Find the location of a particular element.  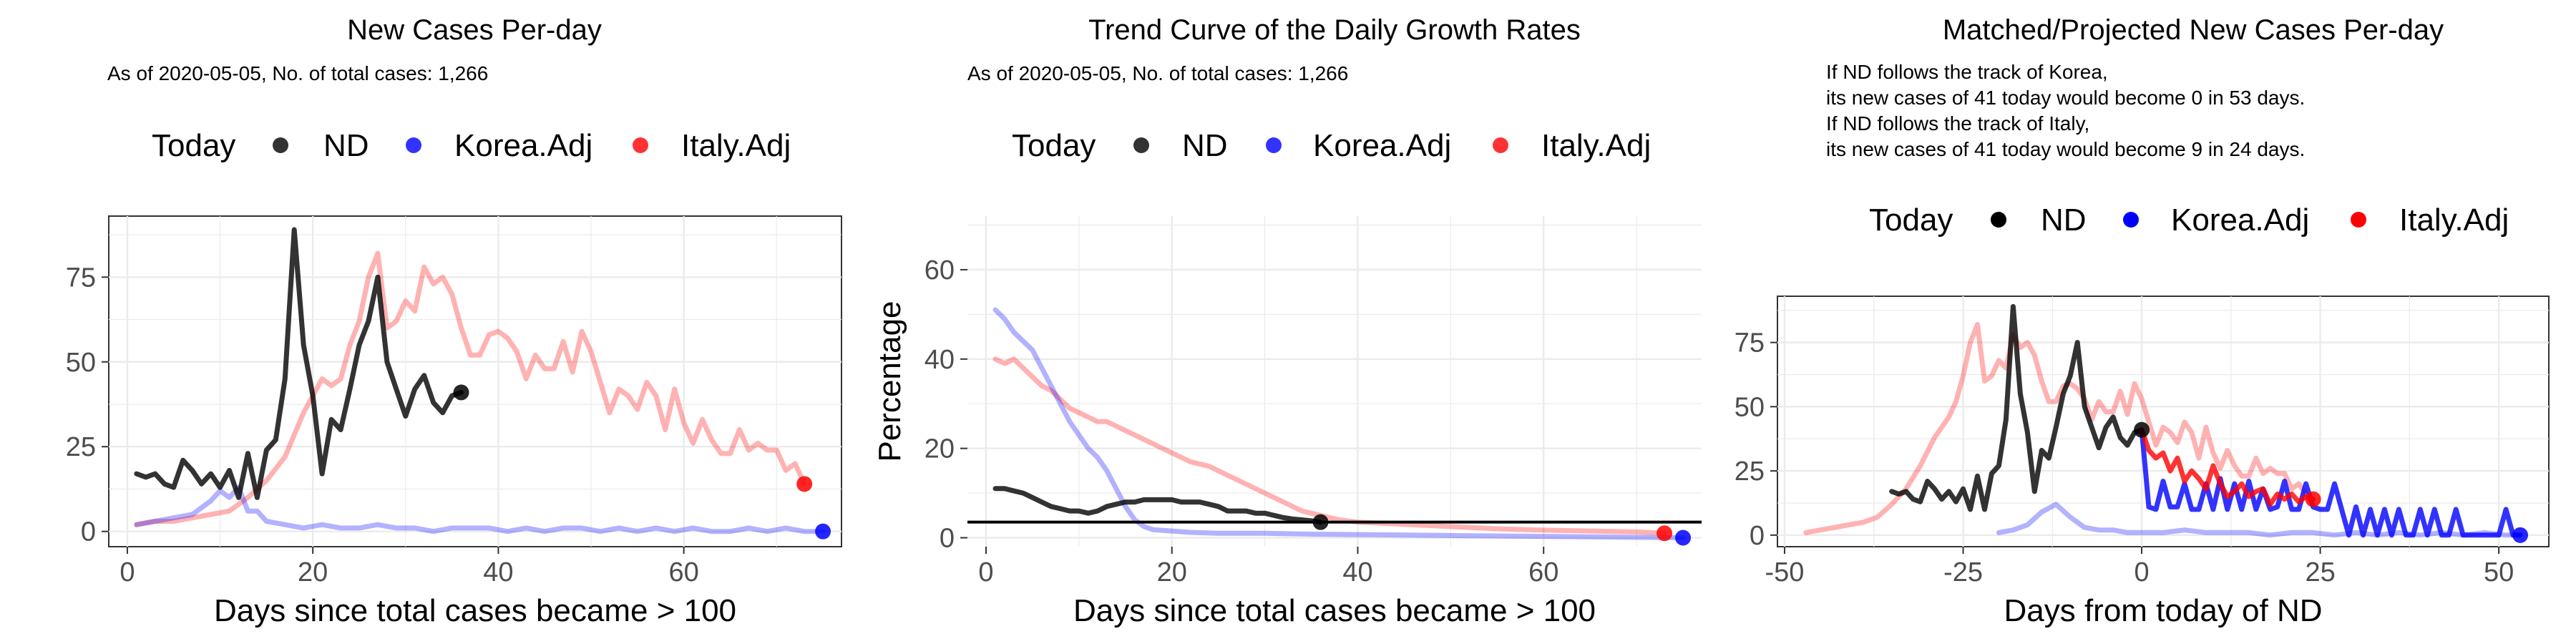

panel2-line-italy-adj is located at coordinates (1329, 446).